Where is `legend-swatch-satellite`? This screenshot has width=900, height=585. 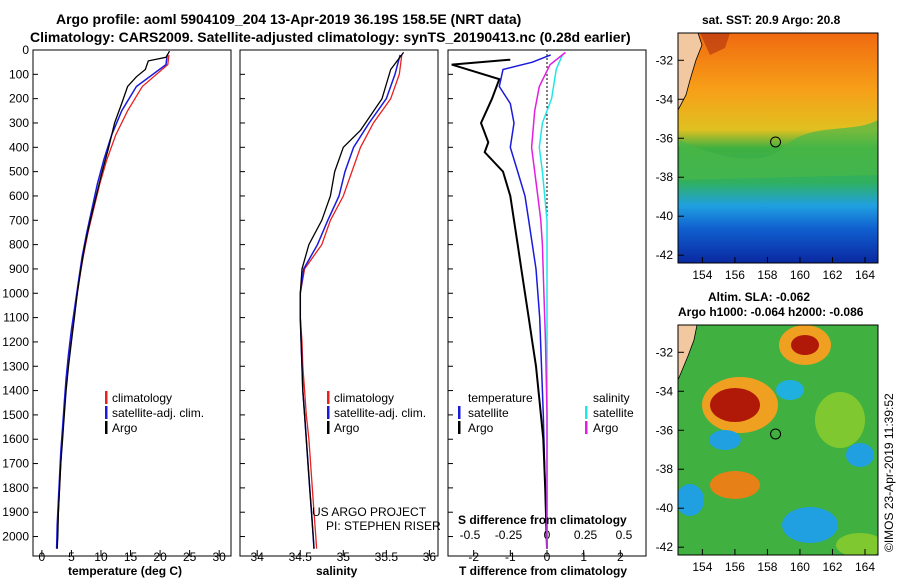 legend-swatch-satellite is located at coordinates (106, 412).